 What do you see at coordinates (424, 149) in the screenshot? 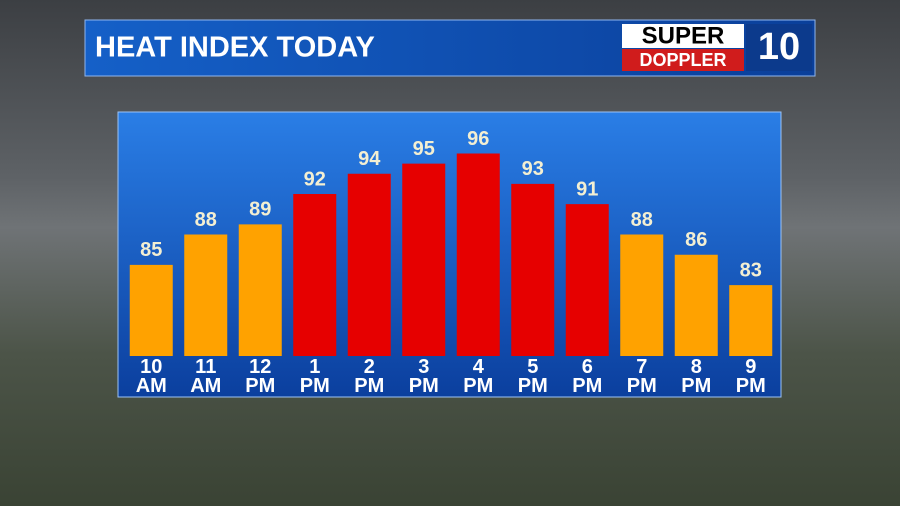
I see `value-label: 95` at bounding box center [424, 149].